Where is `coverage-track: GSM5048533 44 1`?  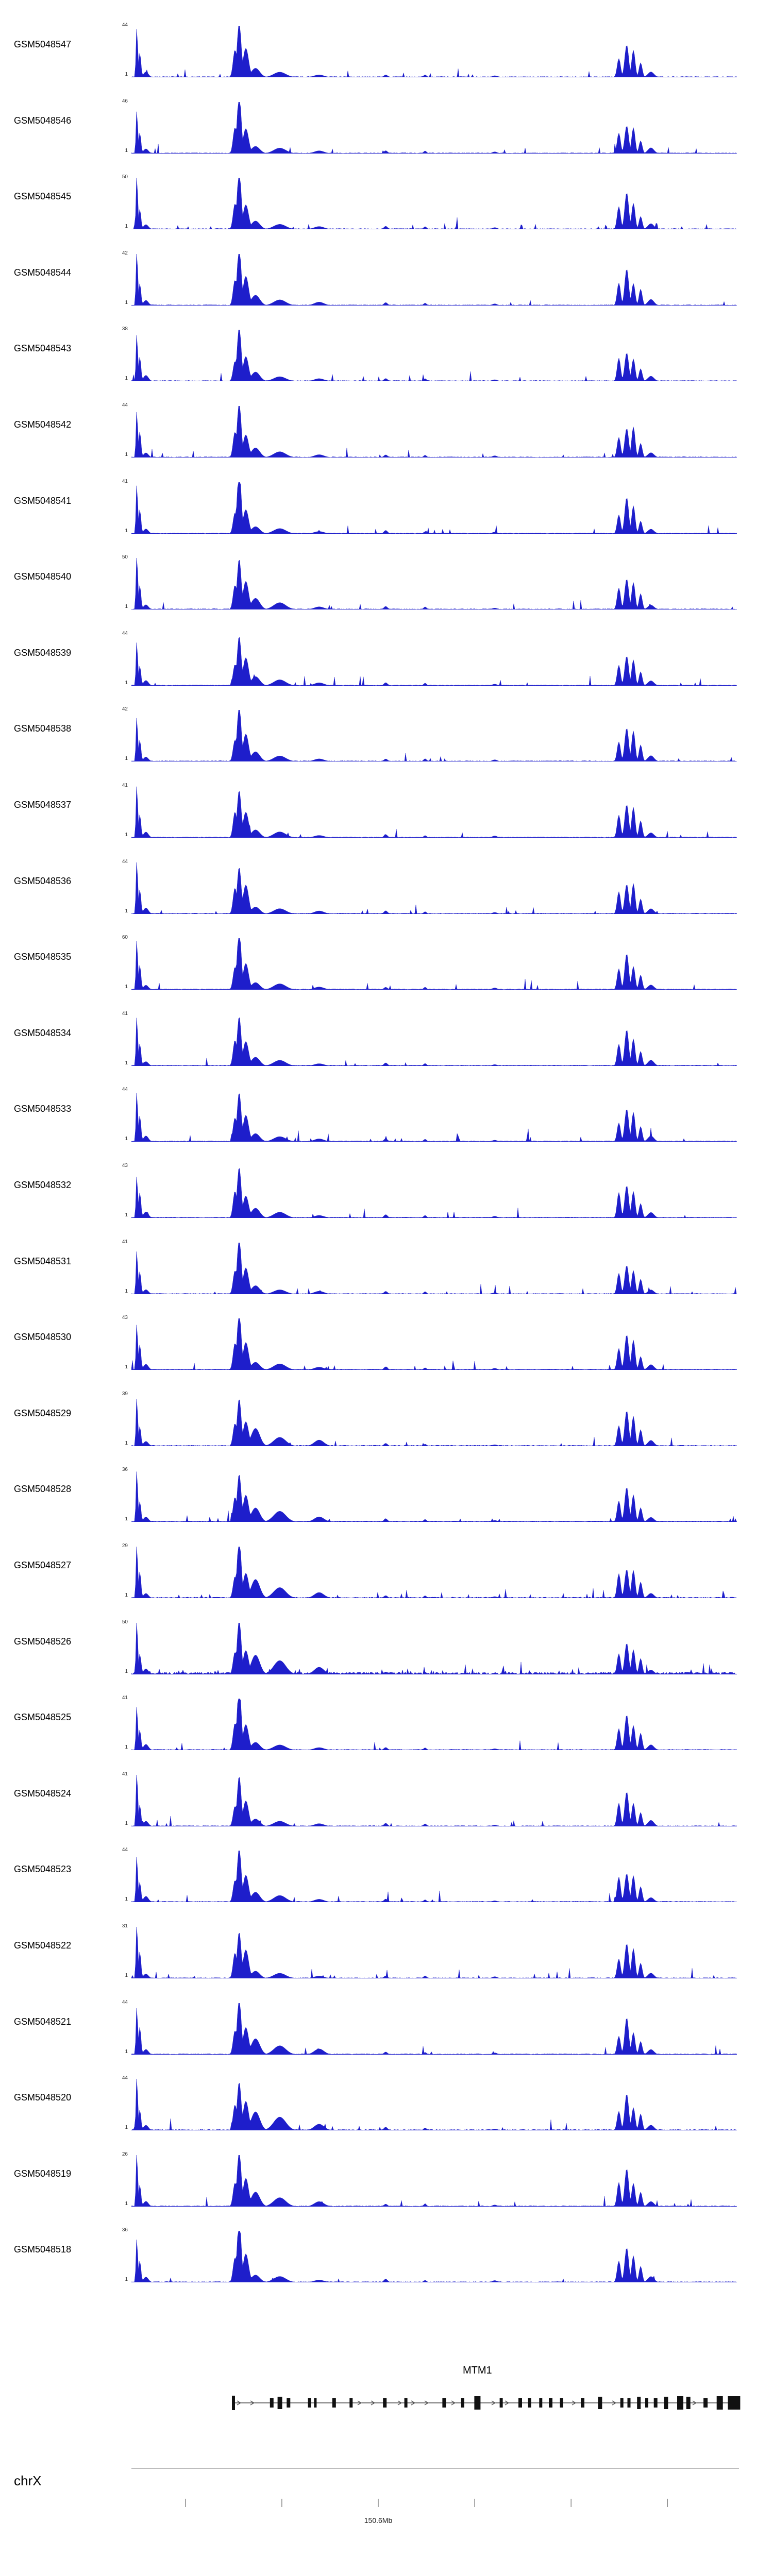 coverage-track: GSM5048533 44 1 is located at coordinates (386, 1120).